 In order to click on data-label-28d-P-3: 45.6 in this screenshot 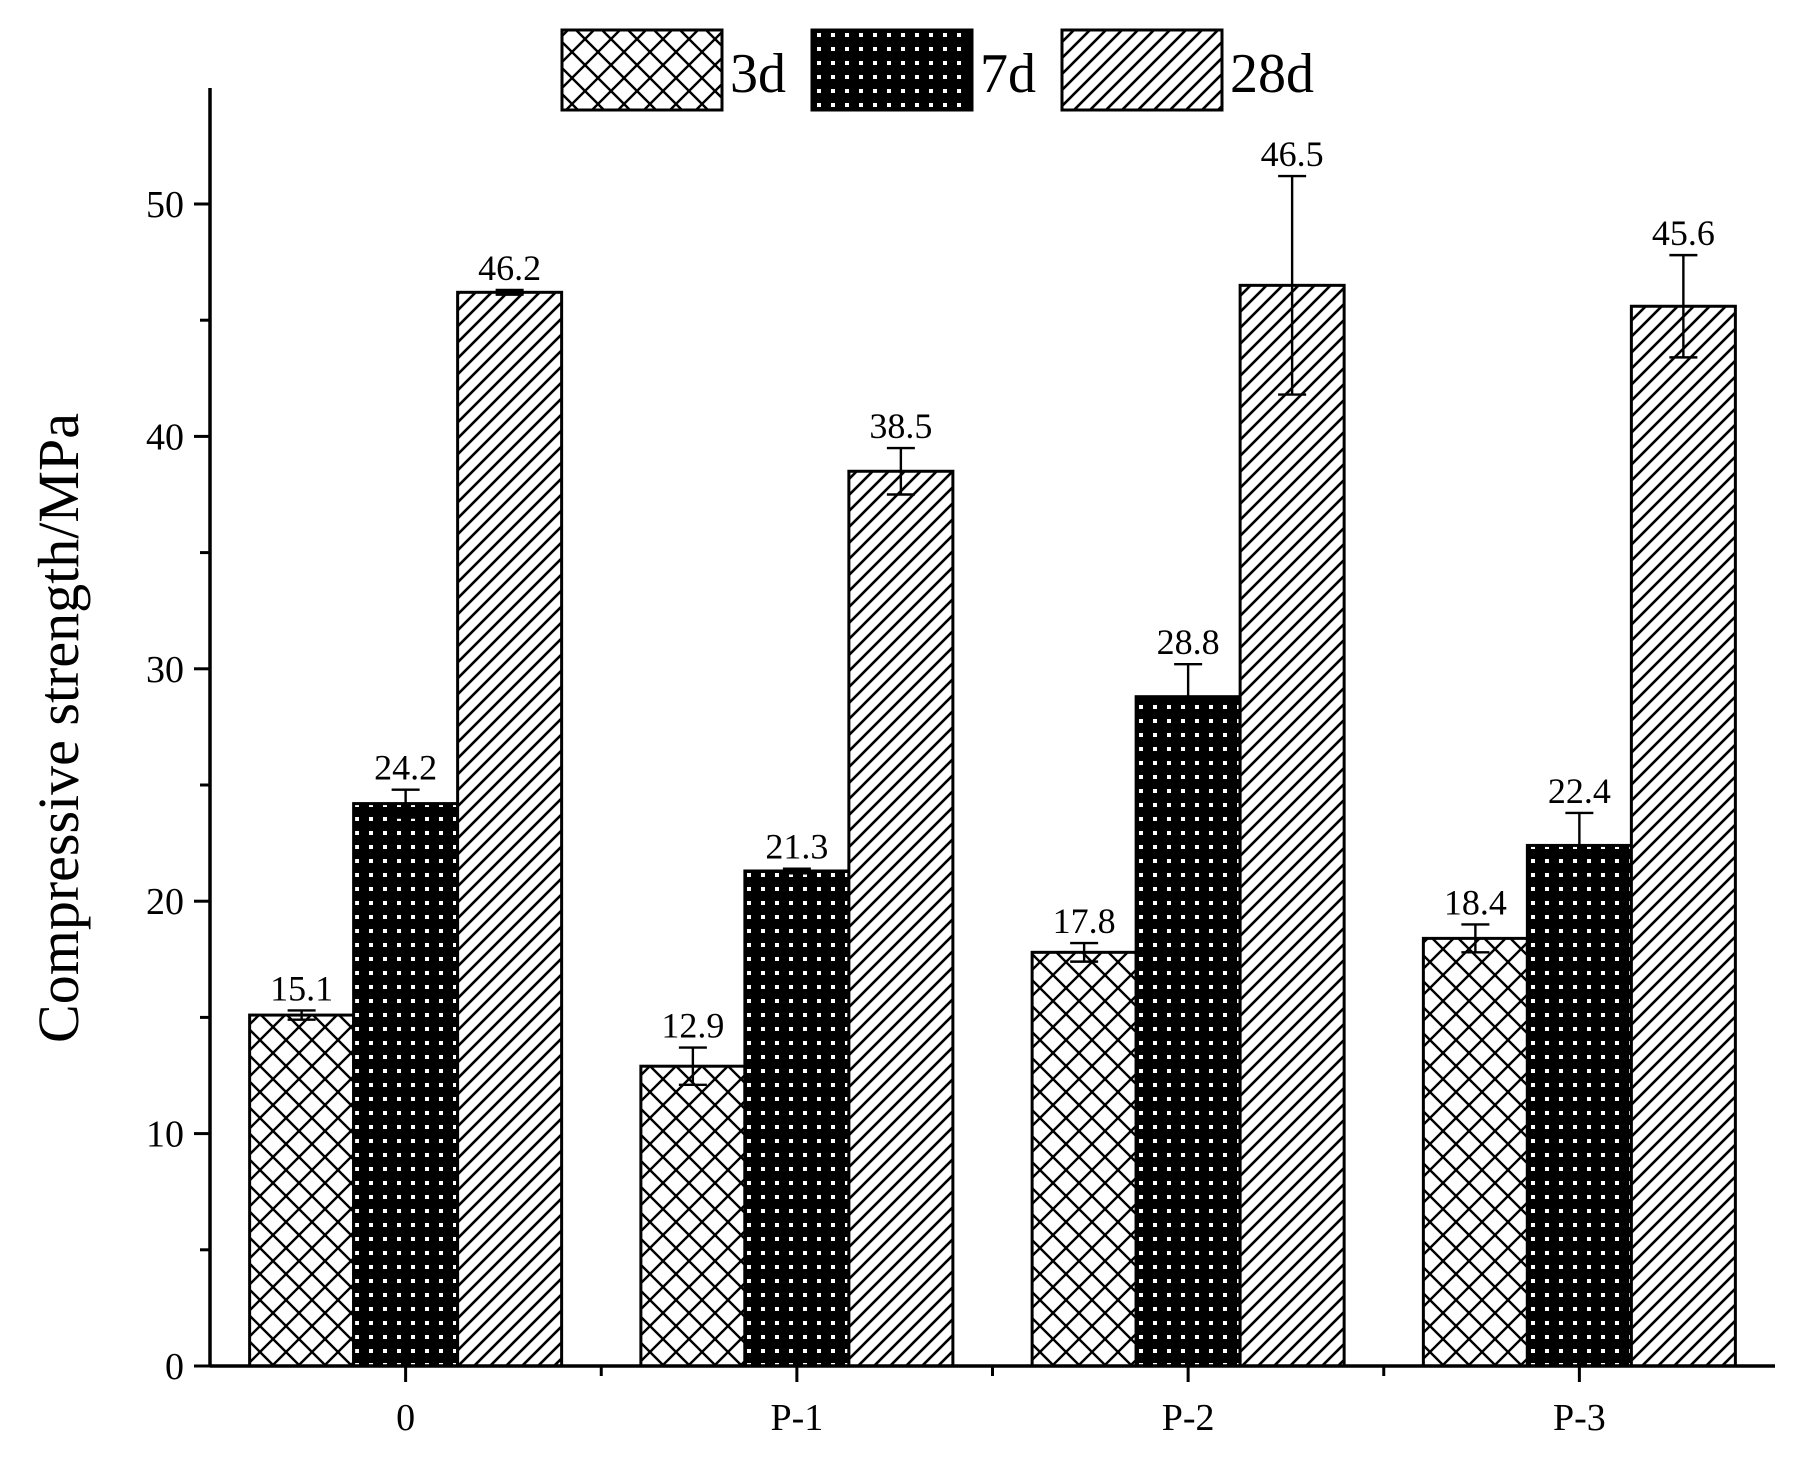, I will do `click(1683, 233)`.